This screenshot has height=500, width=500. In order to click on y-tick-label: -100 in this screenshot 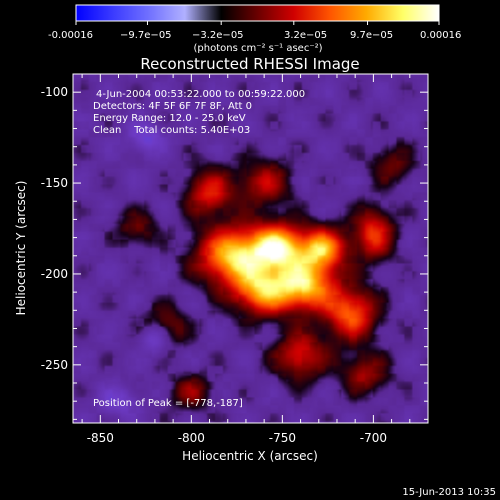, I will do `click(54, 92)`.